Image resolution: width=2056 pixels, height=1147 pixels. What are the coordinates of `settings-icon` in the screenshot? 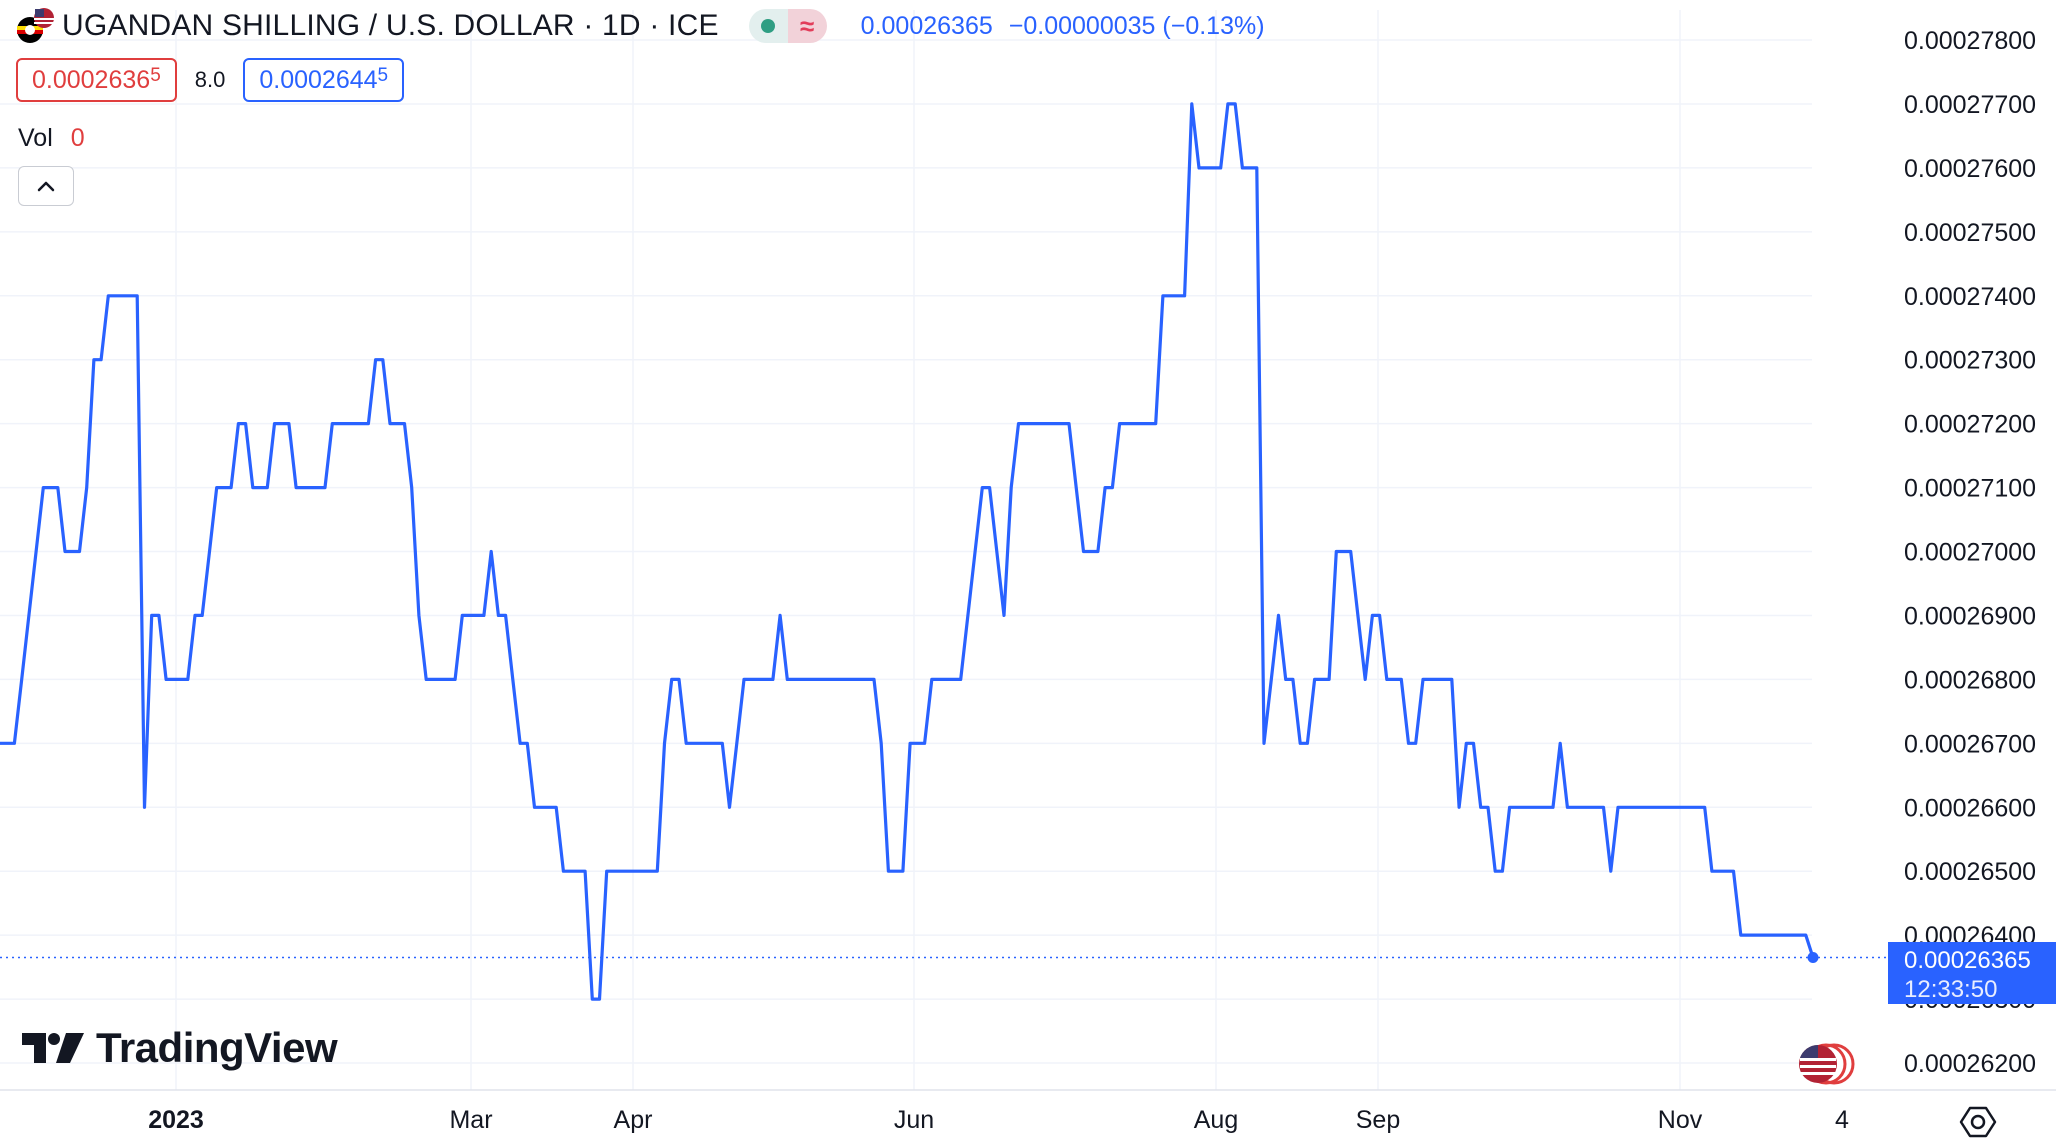 It's located at (1978, 1122).